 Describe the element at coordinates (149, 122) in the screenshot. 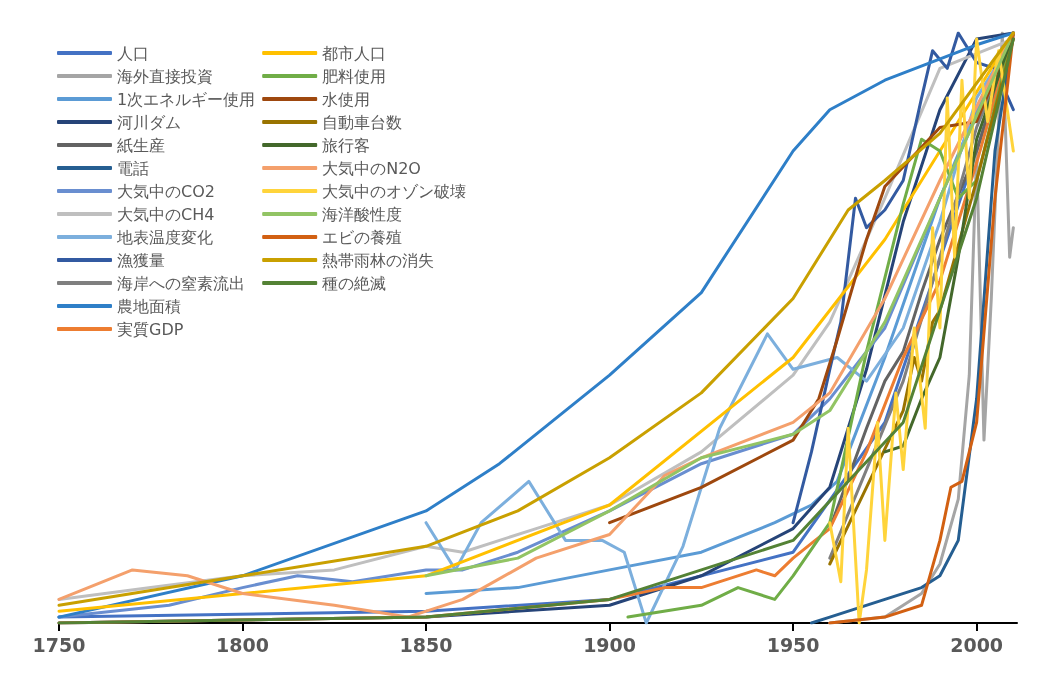

I see `legend-label: 河川ダム` at that location.